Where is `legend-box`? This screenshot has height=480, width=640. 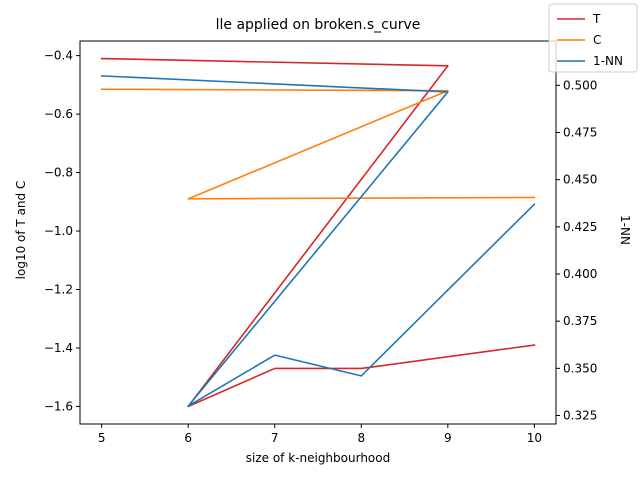
legend-box is located at coordinates (593, 38).